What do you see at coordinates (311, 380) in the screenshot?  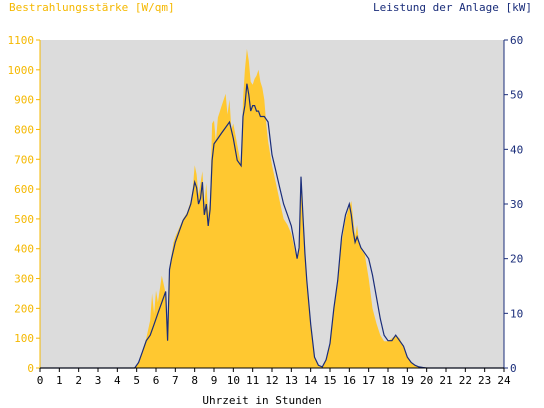 I see `x-tick-label: 14` at bounding box center [311, 380].